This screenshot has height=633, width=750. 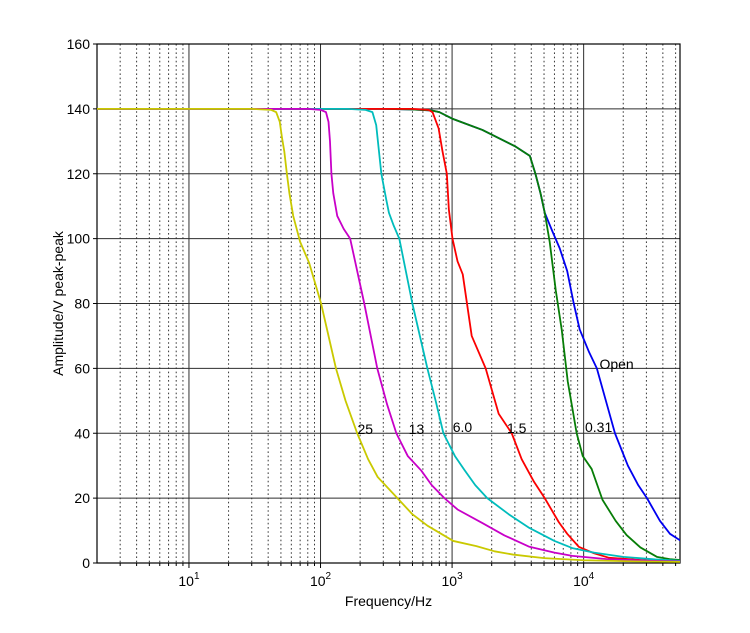 What do you see at coordinates (517, 428) in the screenshot?
I see `curve-label-c1-5: 1.5` at bounding box center [517, 428].